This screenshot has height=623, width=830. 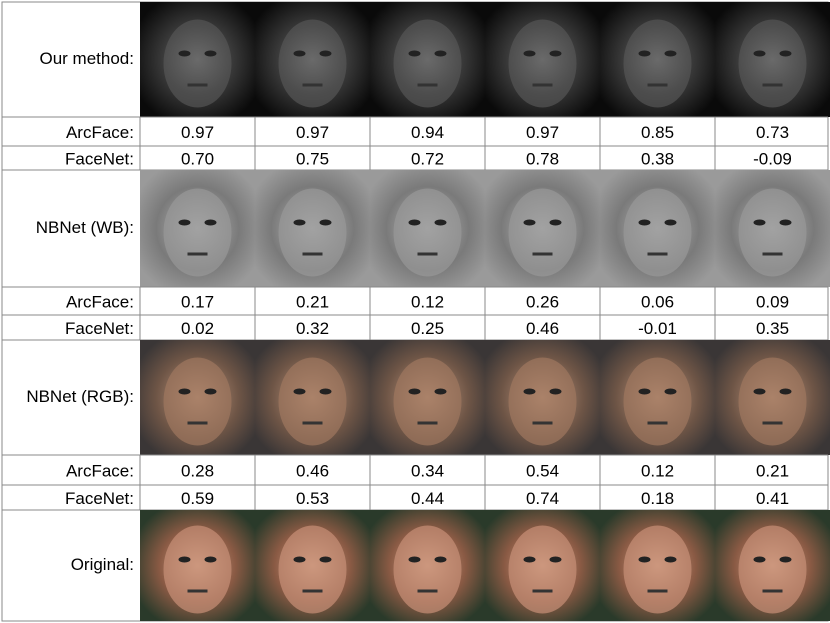 What do you see at coordinates (427, 158) in the screenshot?
I see `score: 0.72` at bounding box center [427, 158].